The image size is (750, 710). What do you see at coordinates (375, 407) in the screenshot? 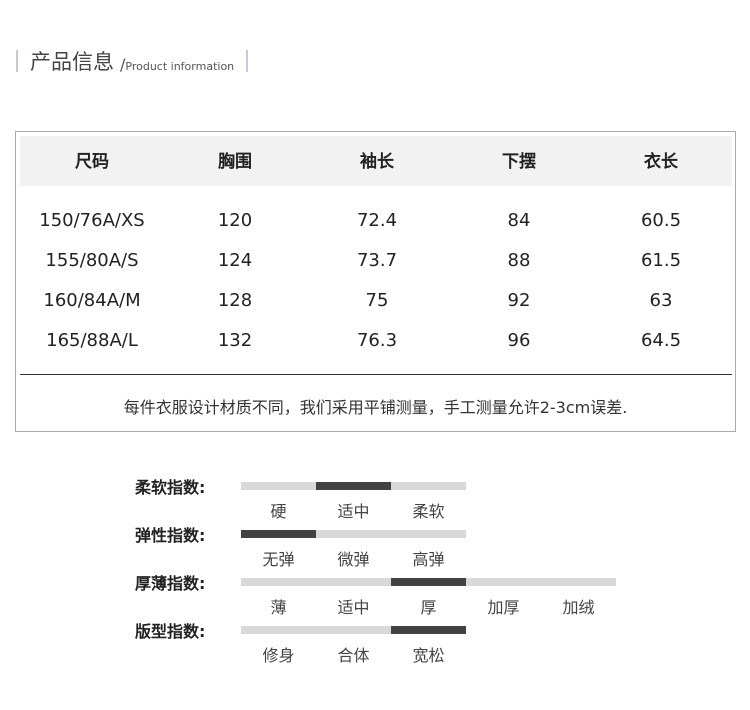
I see `measurement-note: 每件衣服设计材质不同，我们采用平铺测量，手工测量允许2-3cm误差.` at bounding box center [375, 407].